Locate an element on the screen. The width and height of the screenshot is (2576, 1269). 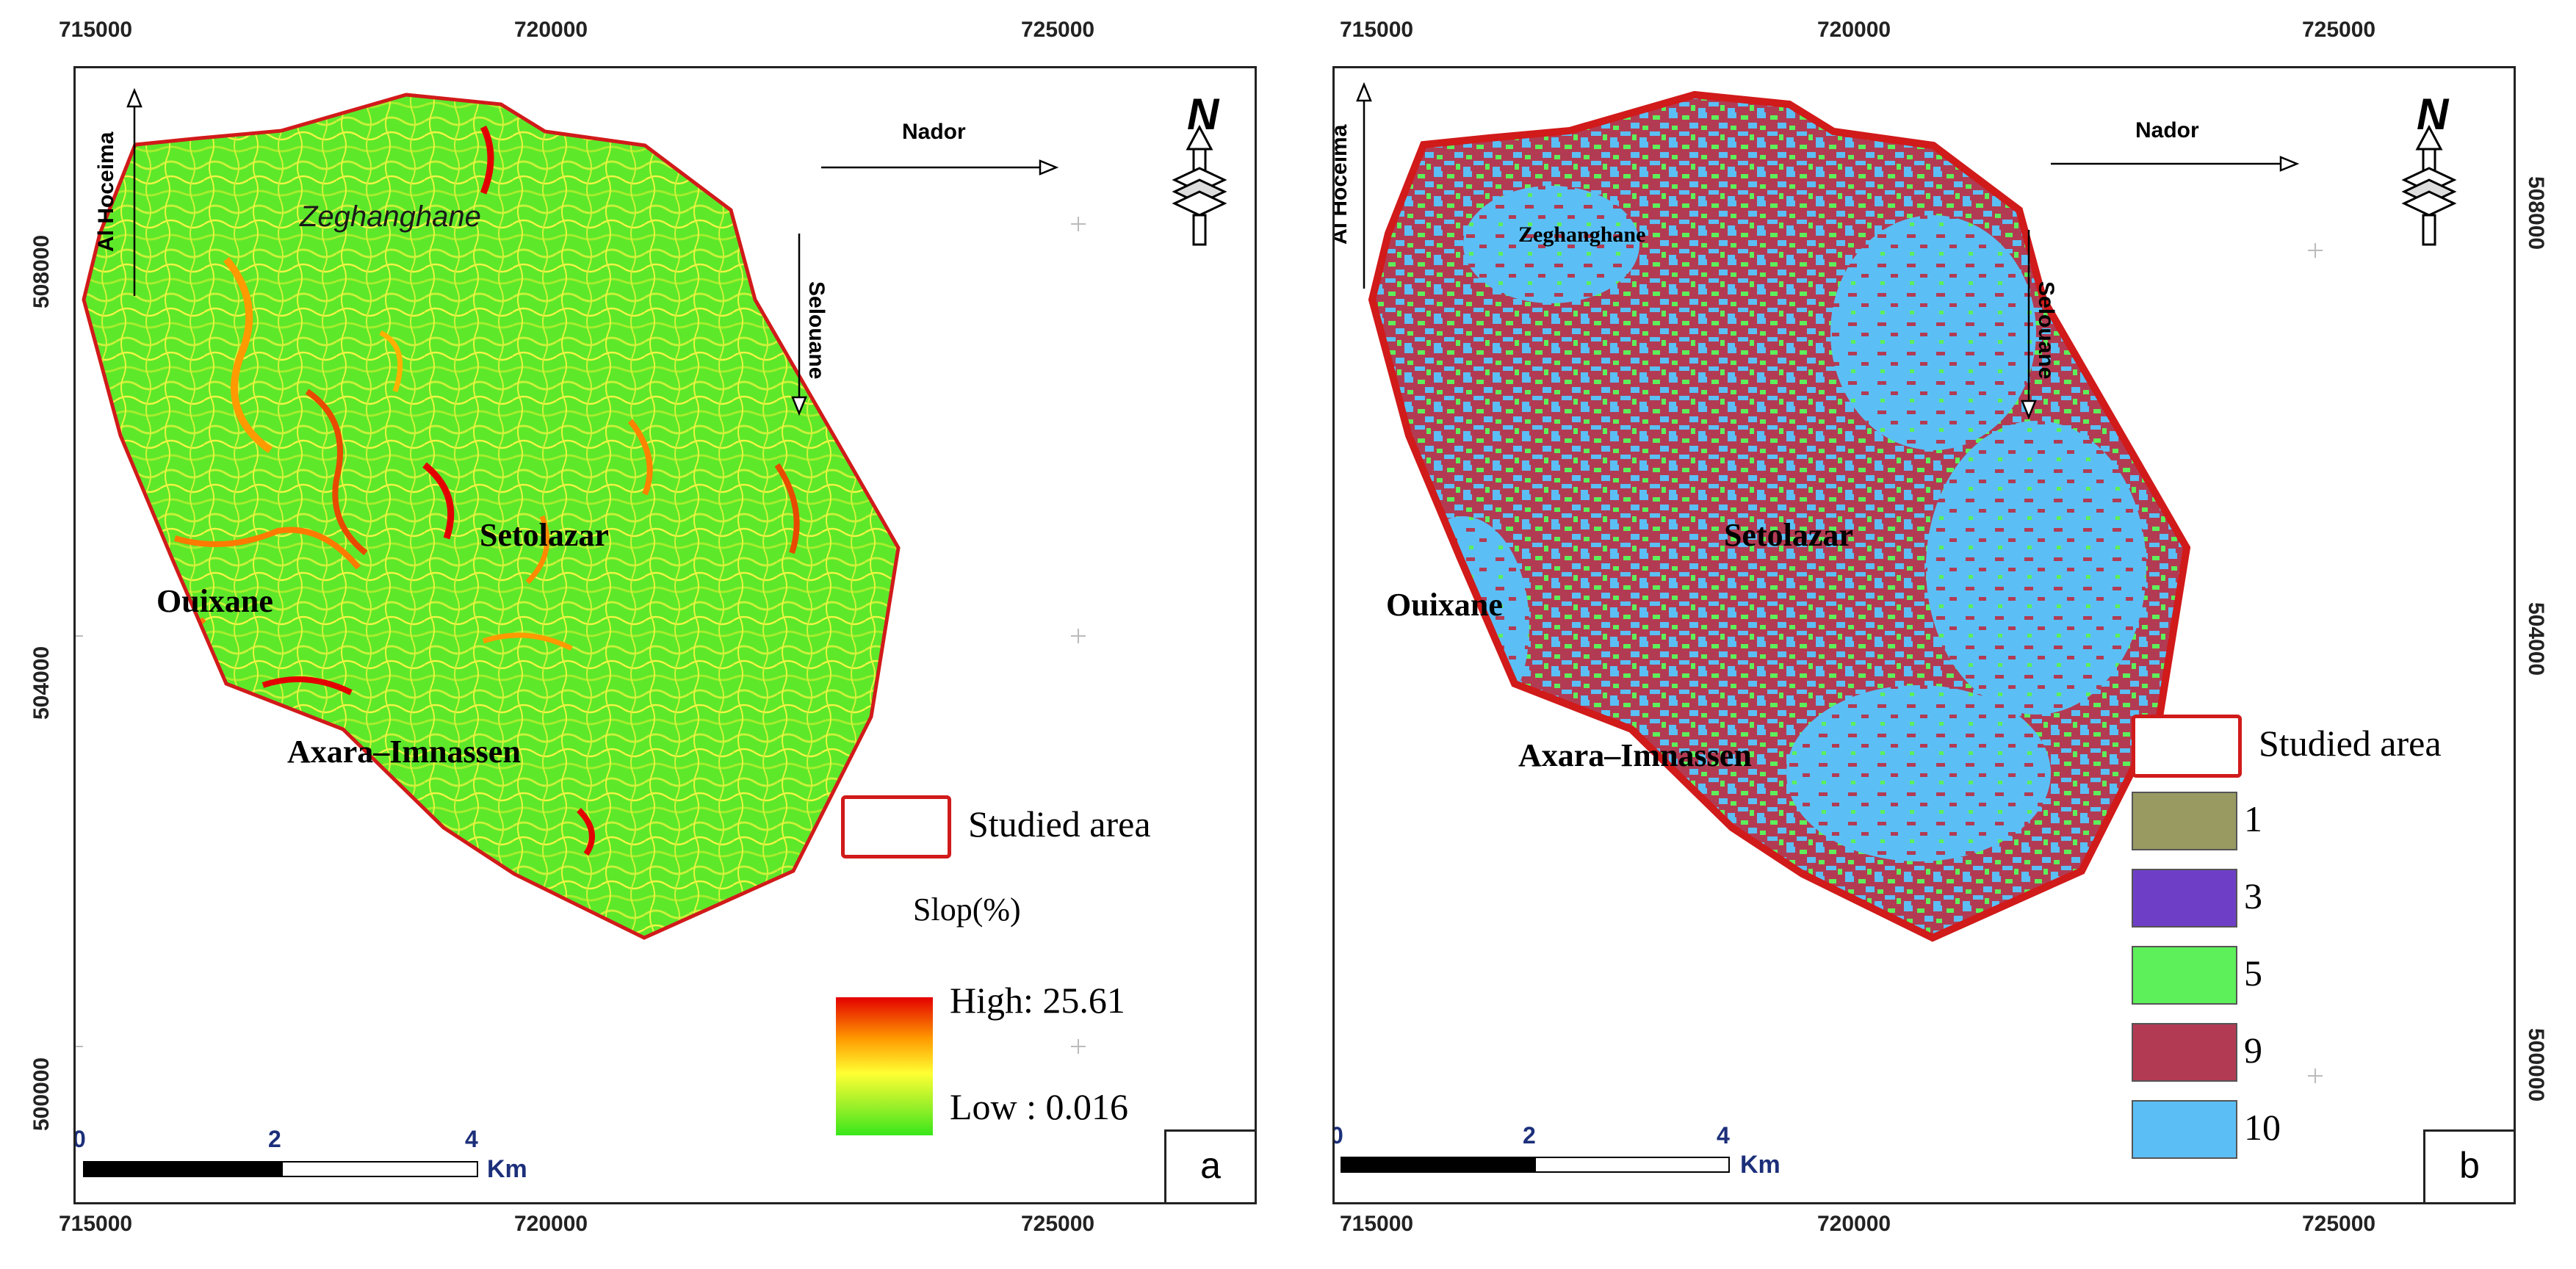
legend-class-9-label: 9 is located at coordinates (2253, 1050).